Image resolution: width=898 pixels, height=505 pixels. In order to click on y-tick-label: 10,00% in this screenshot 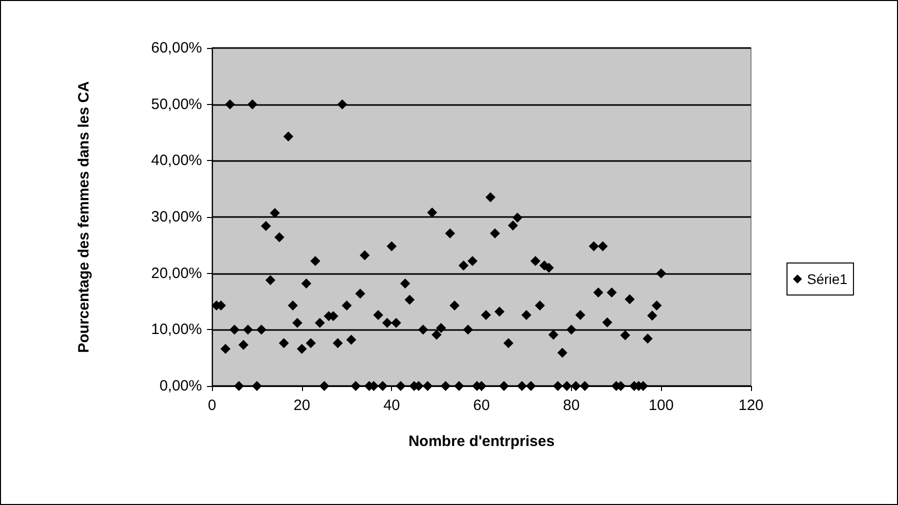, I will do `click(176, 329)`.